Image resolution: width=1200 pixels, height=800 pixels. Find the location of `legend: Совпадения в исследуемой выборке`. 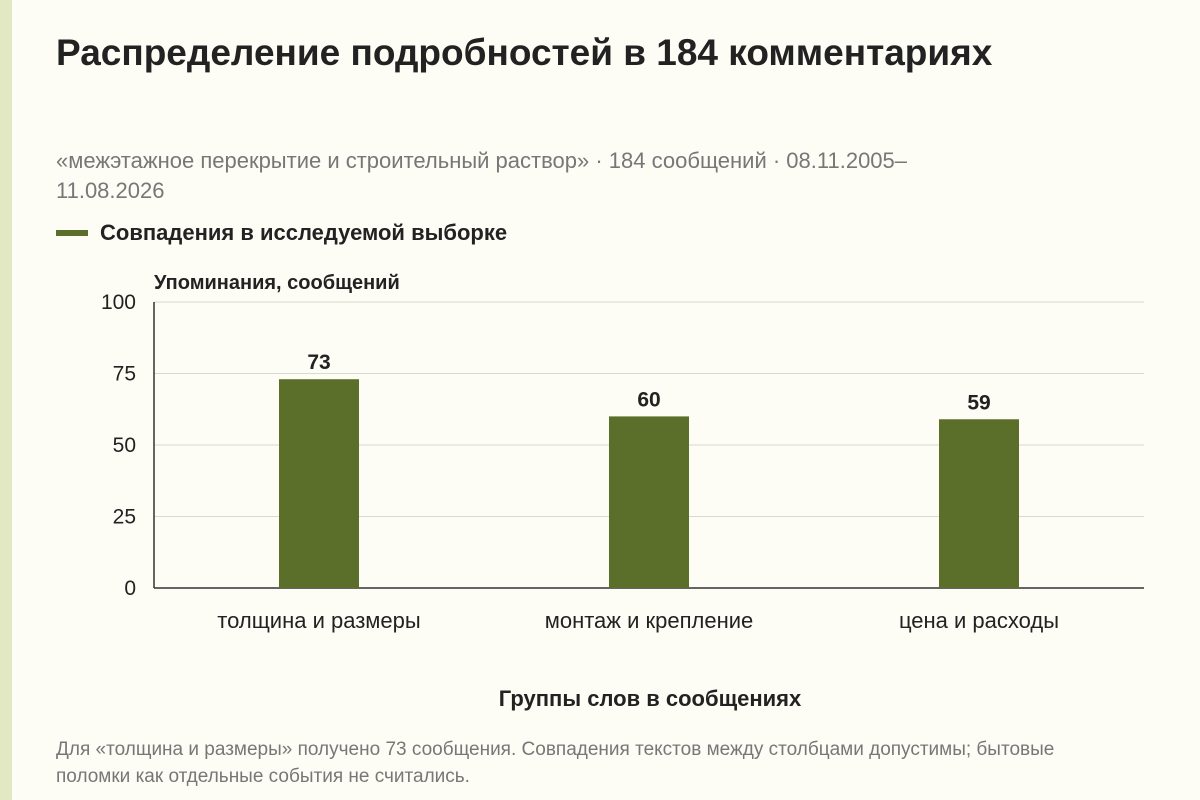

legend: Совпадения в исследуемой выборке is located at coordinates (281, 233).